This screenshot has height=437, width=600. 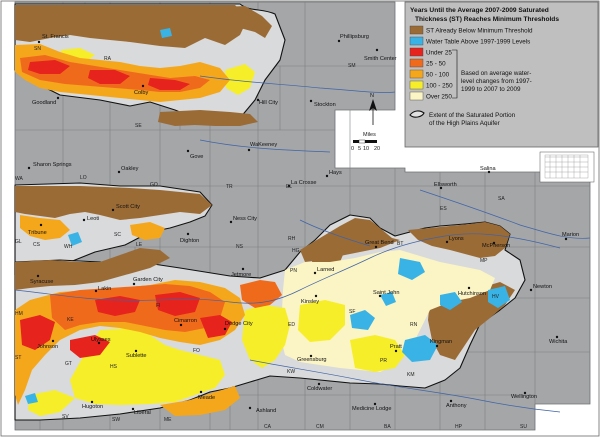 I want to click on town-wellington: Wellington, so click(x=524, y=397).